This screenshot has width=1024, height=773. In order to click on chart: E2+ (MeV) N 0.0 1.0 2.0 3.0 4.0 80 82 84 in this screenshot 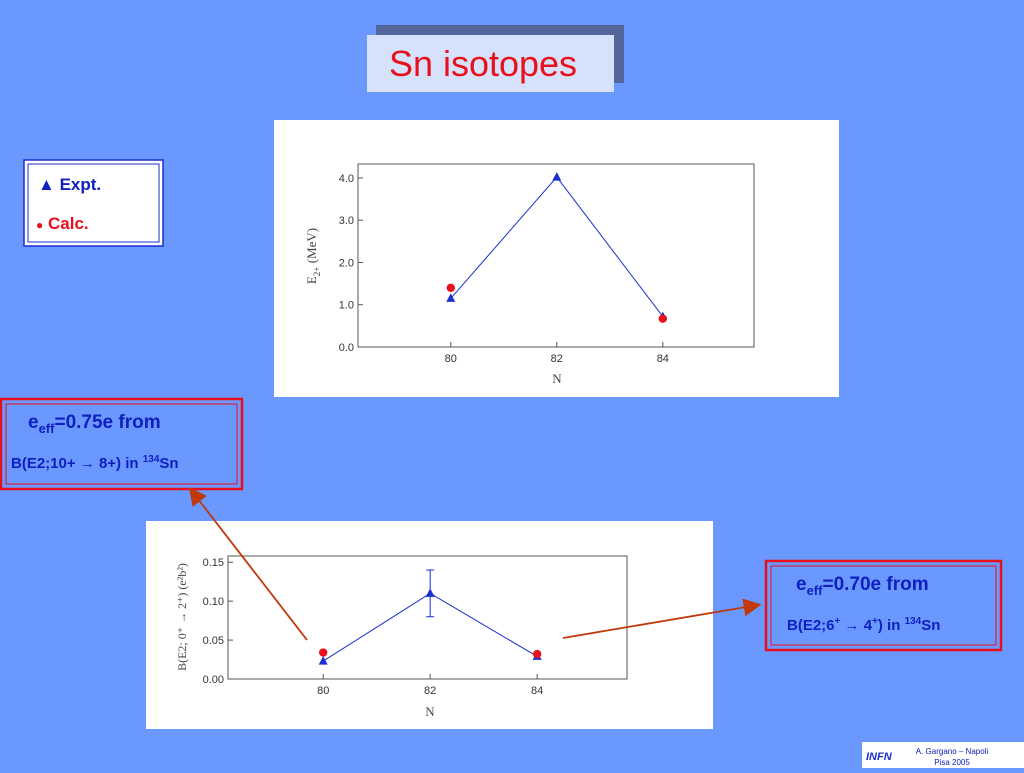, I will do `click(529, 274)`.